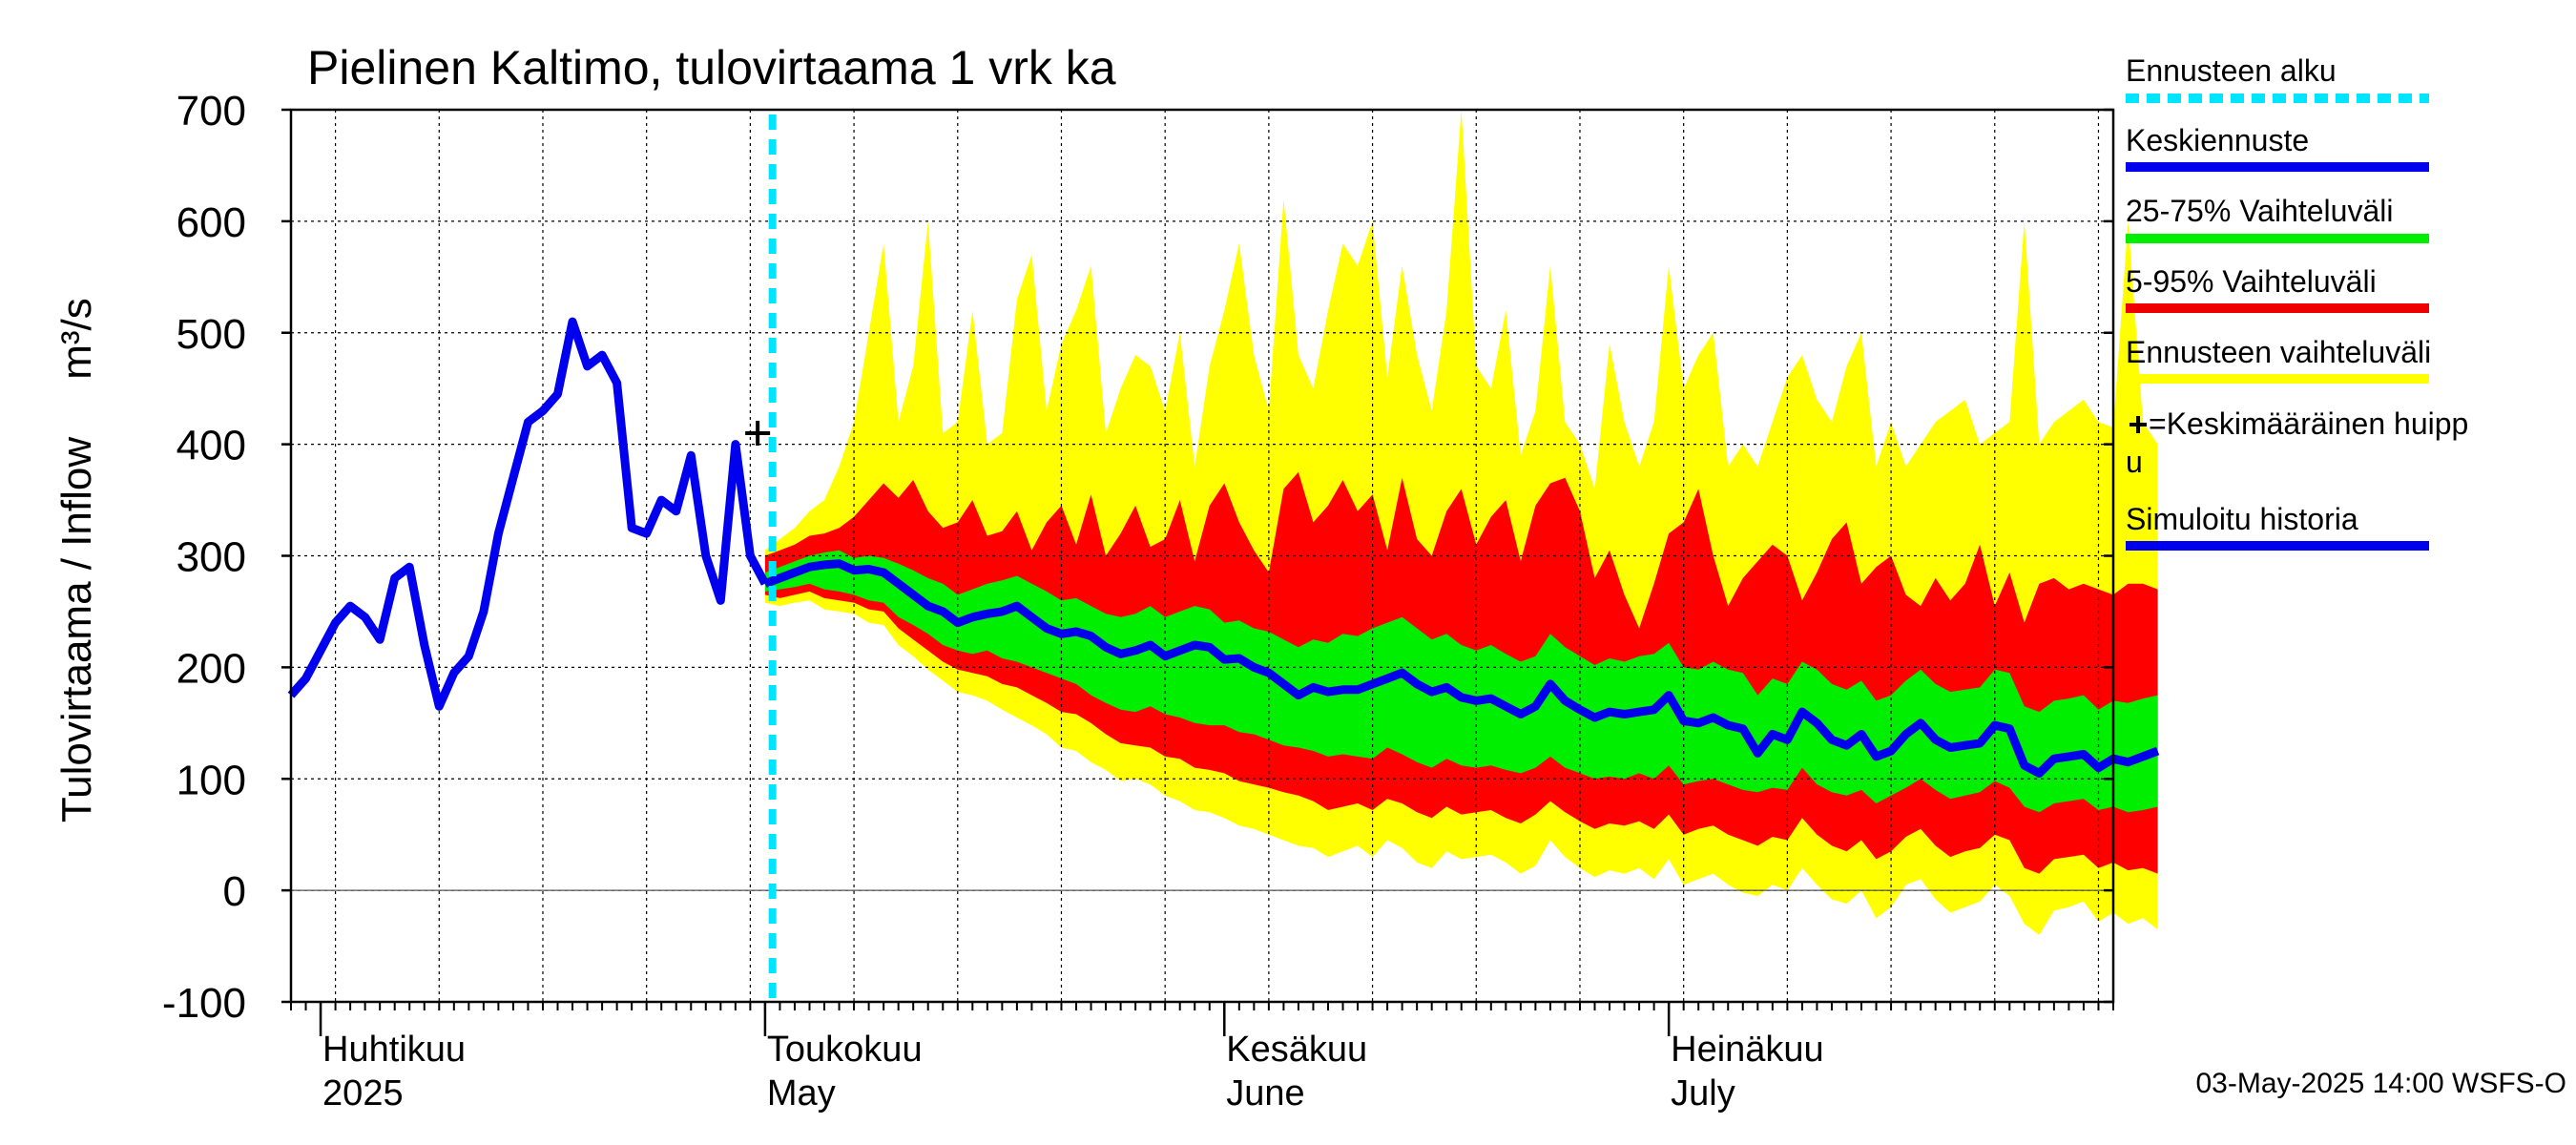 This screenshot has width=2576, height=1145. Describe the element at coordinates (2251, 282) in the screenshot. I see `legend-label: 5-95% Vaihteluväli` at that location.